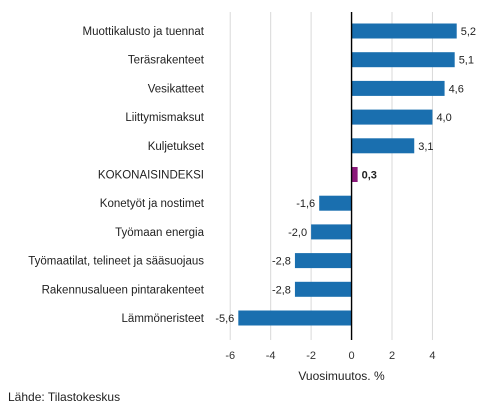  What do you see at coordinates (164, 118) in the screenshot?
I see `category-label: Liittymismaksut` at bounding box center [164, 118].